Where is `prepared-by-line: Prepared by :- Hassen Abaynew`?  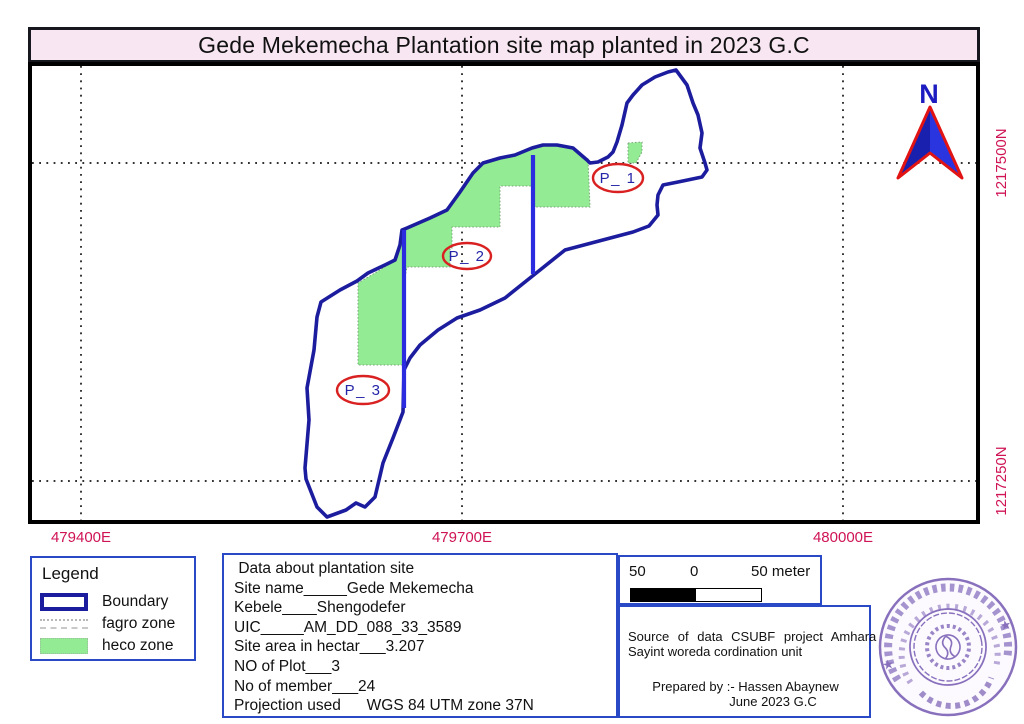 prepared-by-line: Prepared by :- Hassen Abaynew is located at coordinates (745, 686).